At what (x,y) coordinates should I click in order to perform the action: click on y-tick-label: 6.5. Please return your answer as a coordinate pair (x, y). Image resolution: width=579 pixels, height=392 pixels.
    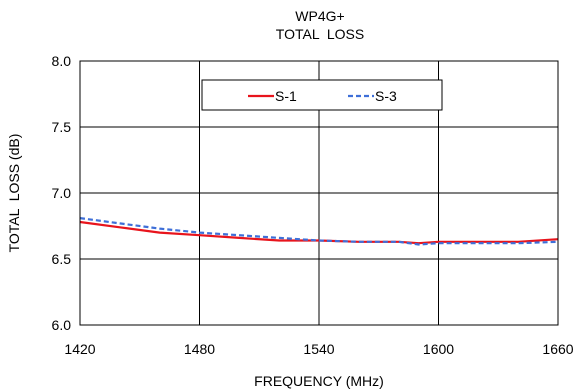
    Looking at the image, I should click on (62, 259).